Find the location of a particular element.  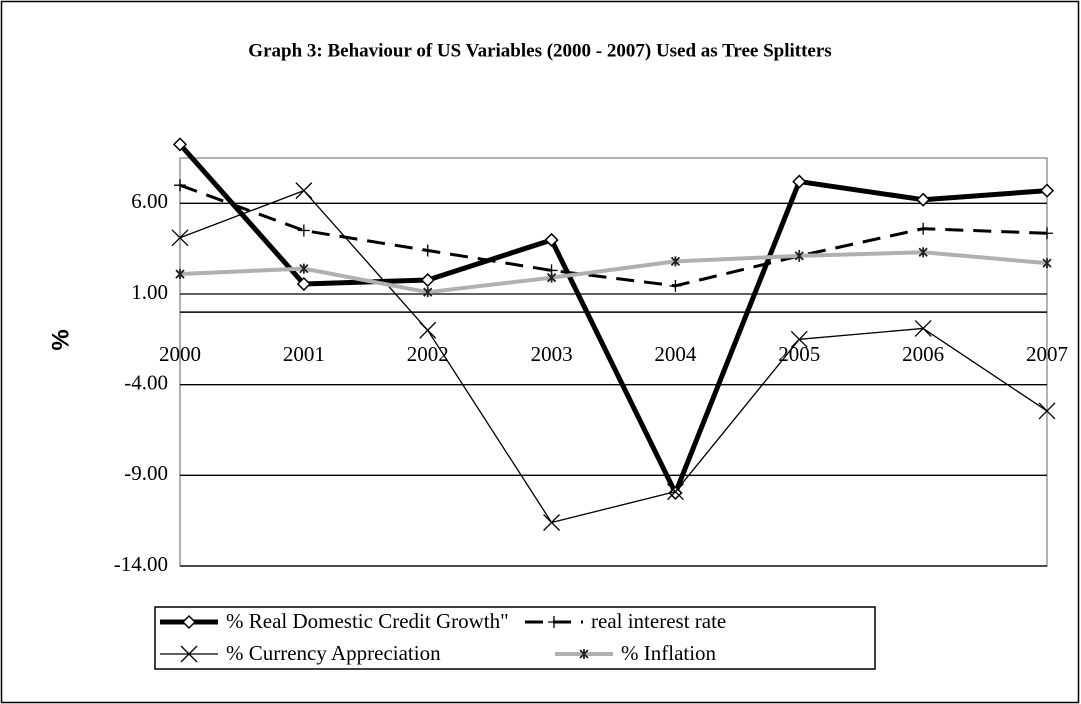

x-tick-label: 2002 is located at coordinates (428, 354).